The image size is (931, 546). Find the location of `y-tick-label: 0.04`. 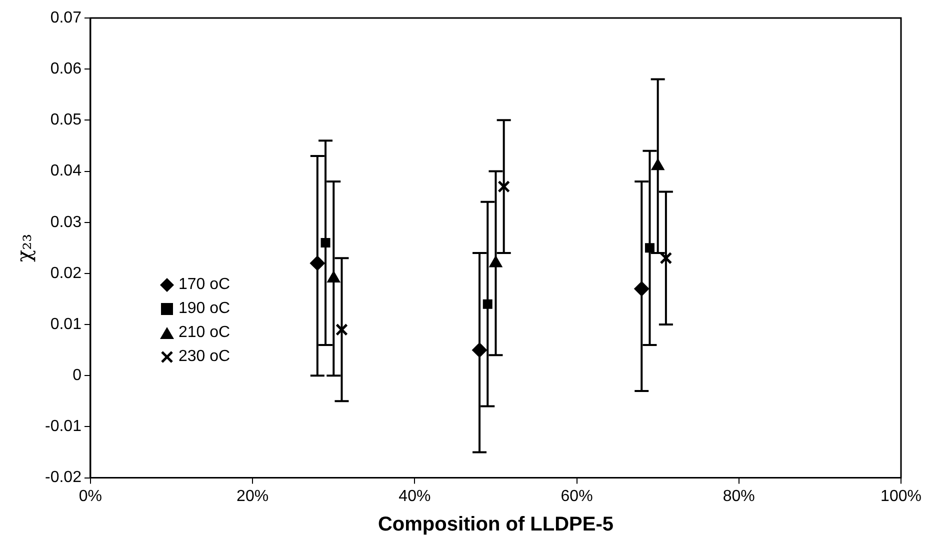

y-tick-label: 0.04 is located at coordinates (66, 171).